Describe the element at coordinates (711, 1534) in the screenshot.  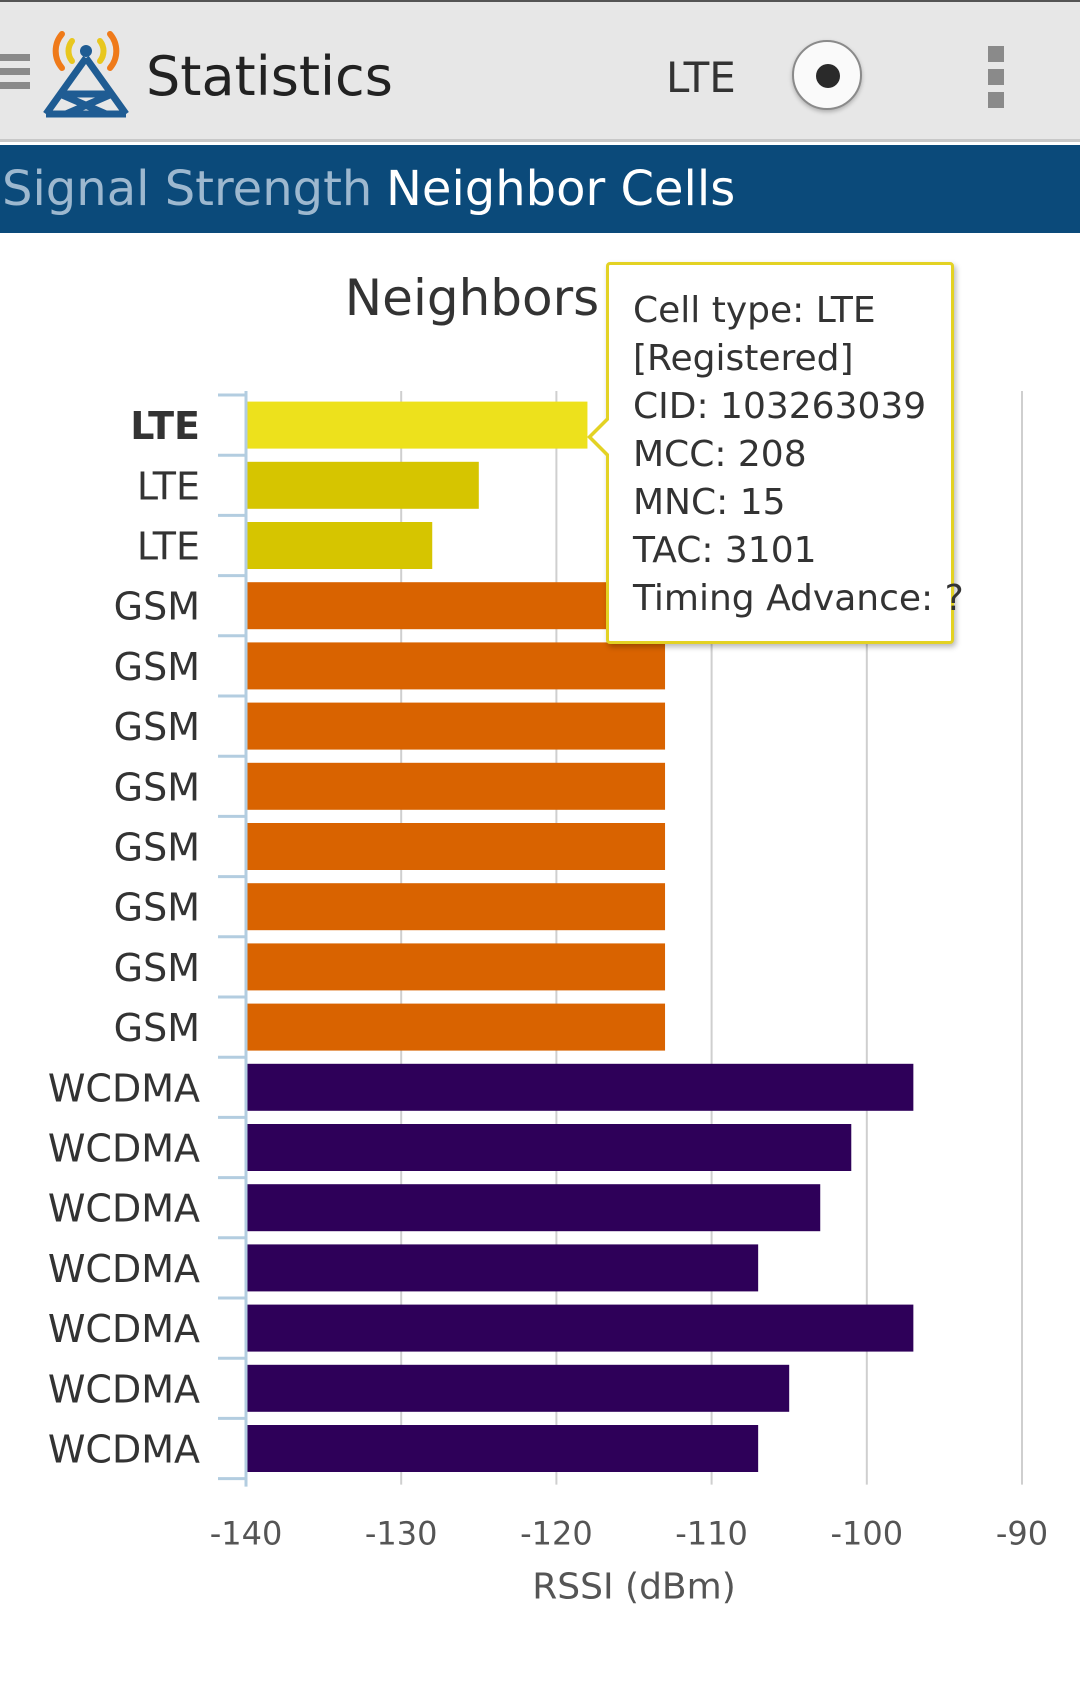
I see `x-tick-label: -110` at that location.